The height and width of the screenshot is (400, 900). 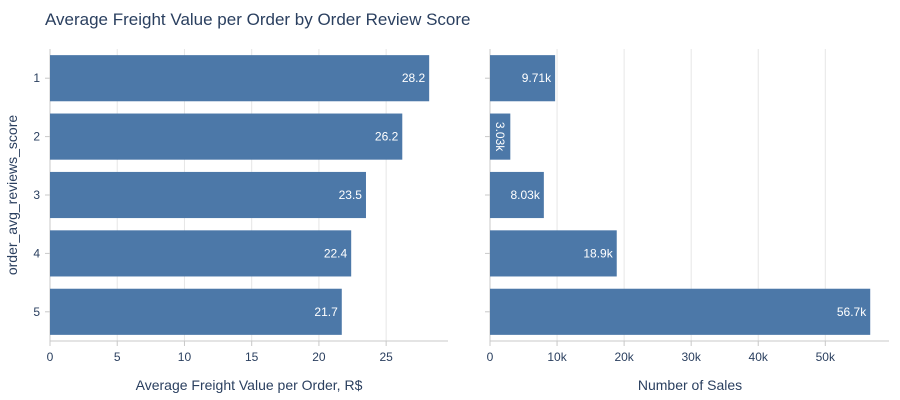 What do you see at coordinates (12, 195) in the screenshot?
I see `y-axis-title: order_avg_reviews_score` at bounding box center [12, 195].